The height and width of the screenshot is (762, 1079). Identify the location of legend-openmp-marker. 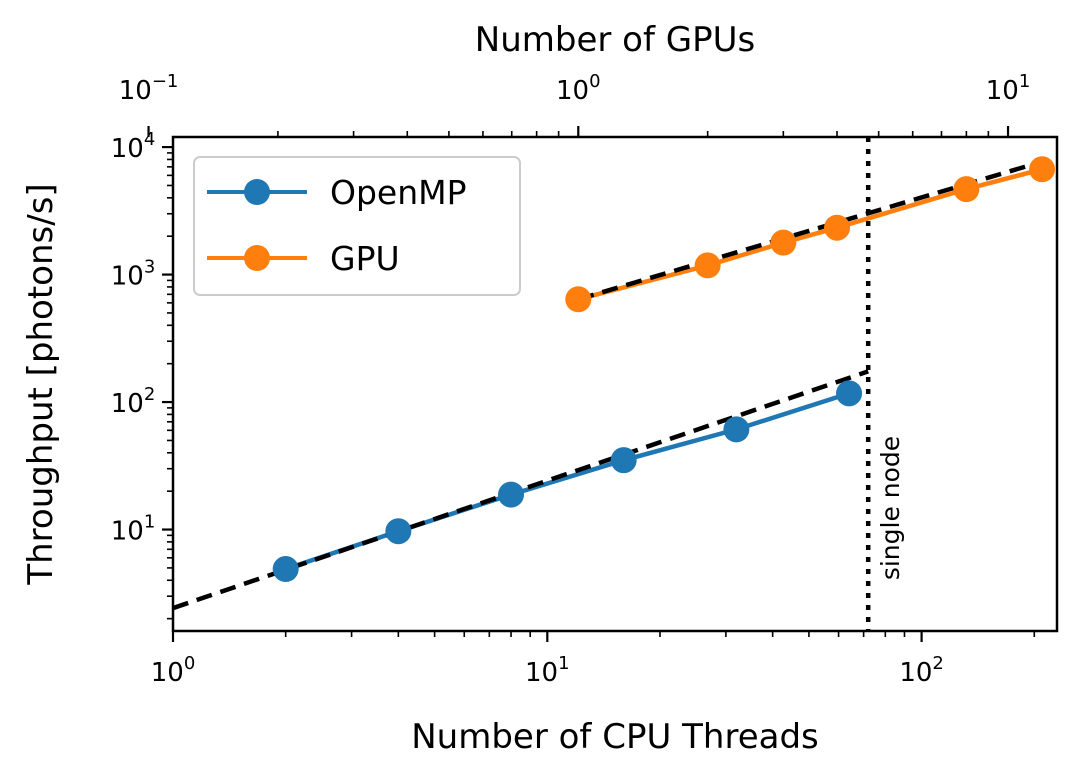
(257, 192).